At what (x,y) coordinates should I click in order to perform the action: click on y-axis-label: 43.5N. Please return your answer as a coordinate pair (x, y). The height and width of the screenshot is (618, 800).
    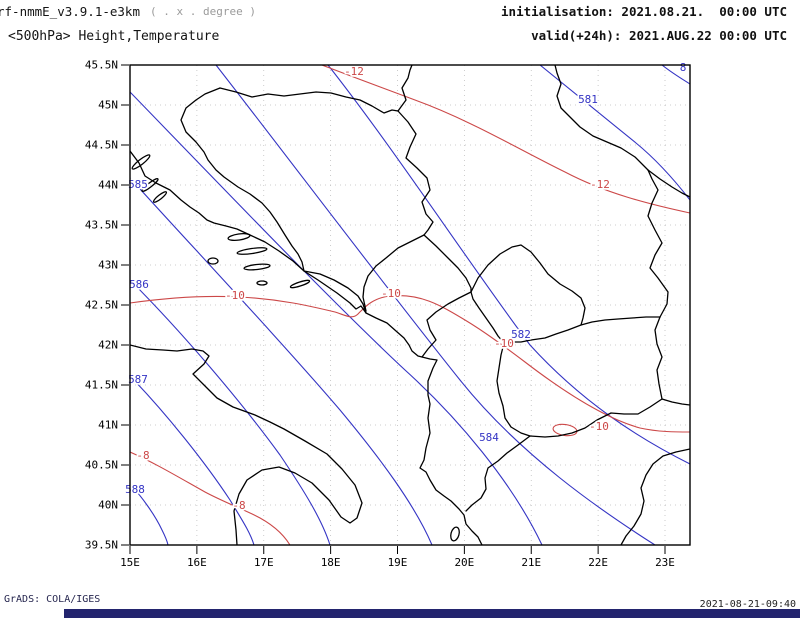
    Looking at the image, I should click on (101, 225).